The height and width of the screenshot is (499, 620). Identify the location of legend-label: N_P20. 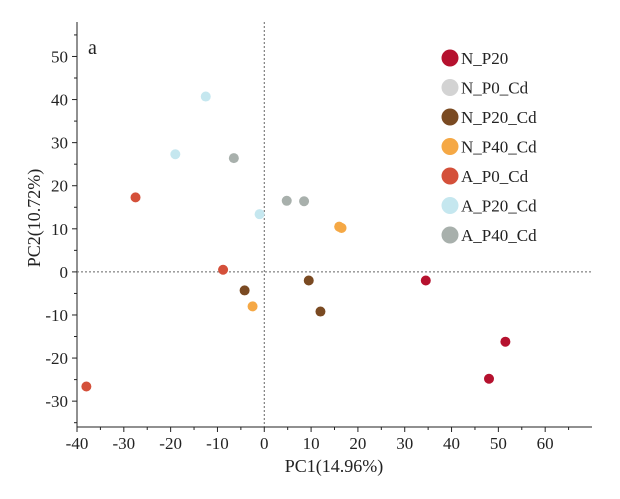
(484, 58).